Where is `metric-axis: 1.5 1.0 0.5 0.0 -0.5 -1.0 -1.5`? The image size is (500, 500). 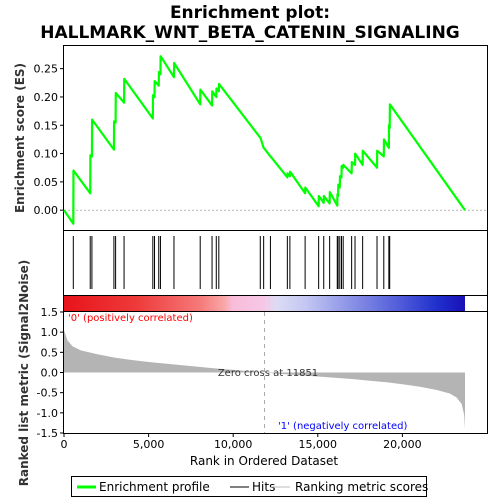
metric-axis: 1.5 1.0 0.5 0.0 -0.5 -1.0 -1.5 is located at coordinates (50, 373).